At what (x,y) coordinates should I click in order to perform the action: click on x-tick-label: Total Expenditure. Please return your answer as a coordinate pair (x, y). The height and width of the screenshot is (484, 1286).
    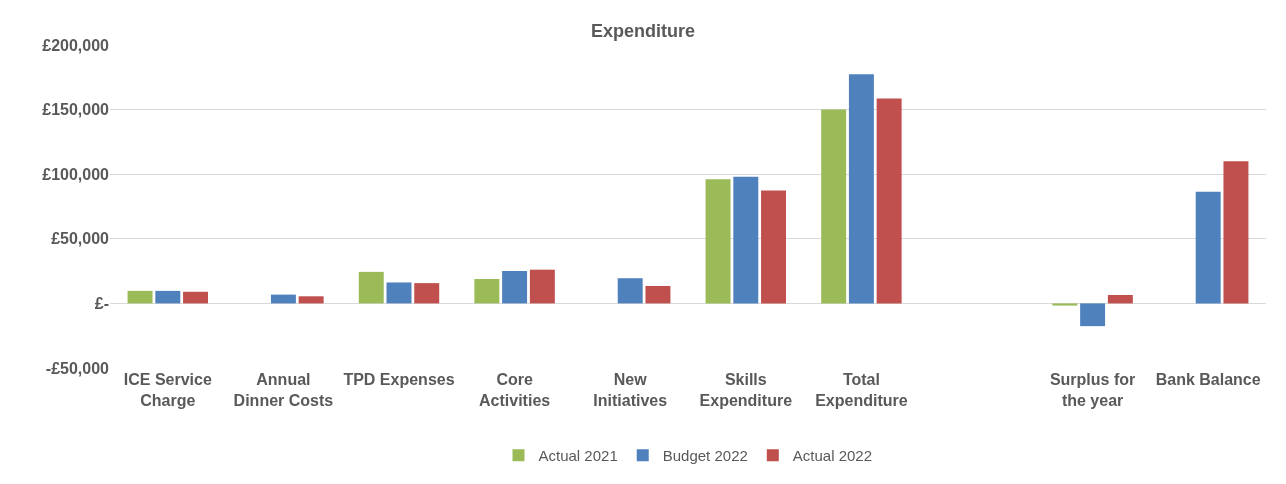
    Looking at the image, I should click on (861, 390).